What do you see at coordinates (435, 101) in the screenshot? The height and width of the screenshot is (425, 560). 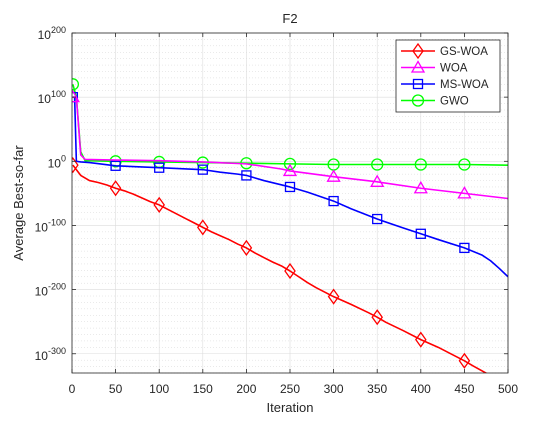 I see `legend-item: GWO` at bounding box center [435, 101].